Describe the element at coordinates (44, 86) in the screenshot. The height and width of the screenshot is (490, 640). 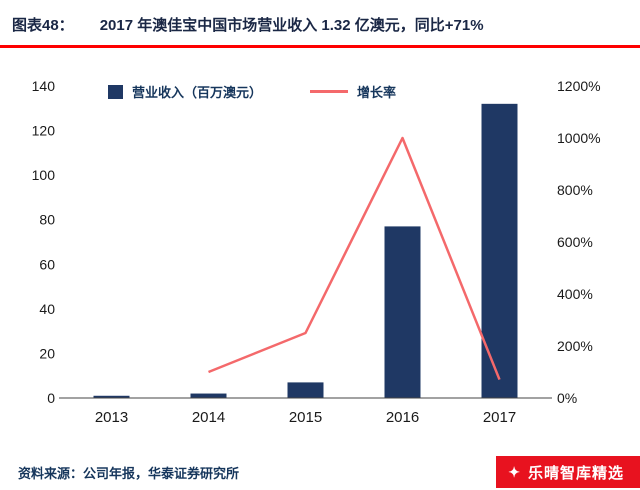
I see `svg-text: 140` at that location.